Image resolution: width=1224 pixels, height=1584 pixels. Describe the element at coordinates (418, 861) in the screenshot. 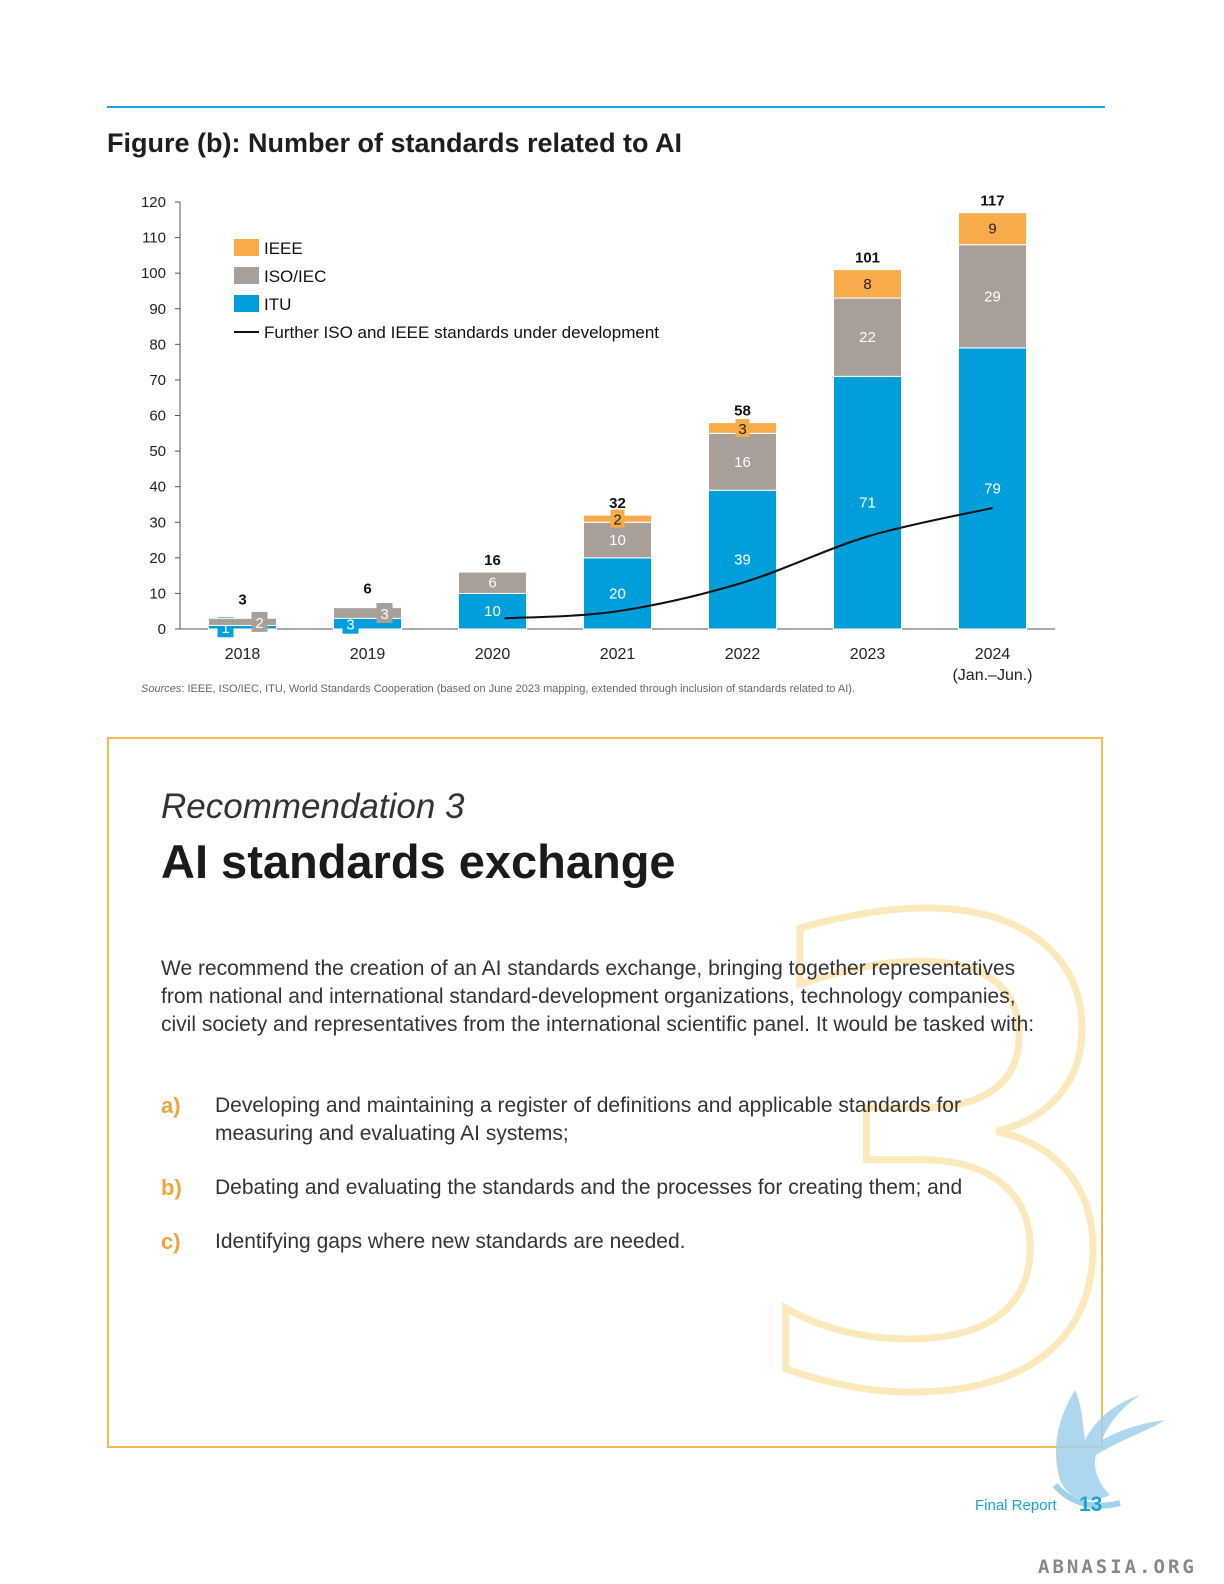

I see `recommendation-title: AI standards exchange` at that location.